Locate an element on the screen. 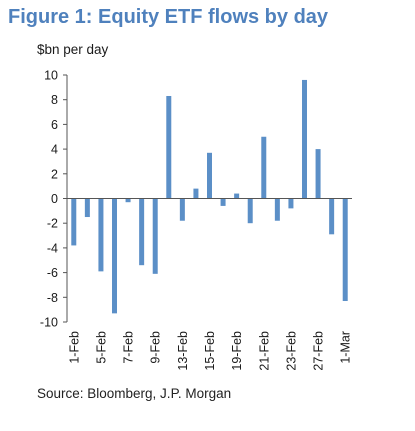  y-tick-label: 10 is located at coordinates (51, 76).